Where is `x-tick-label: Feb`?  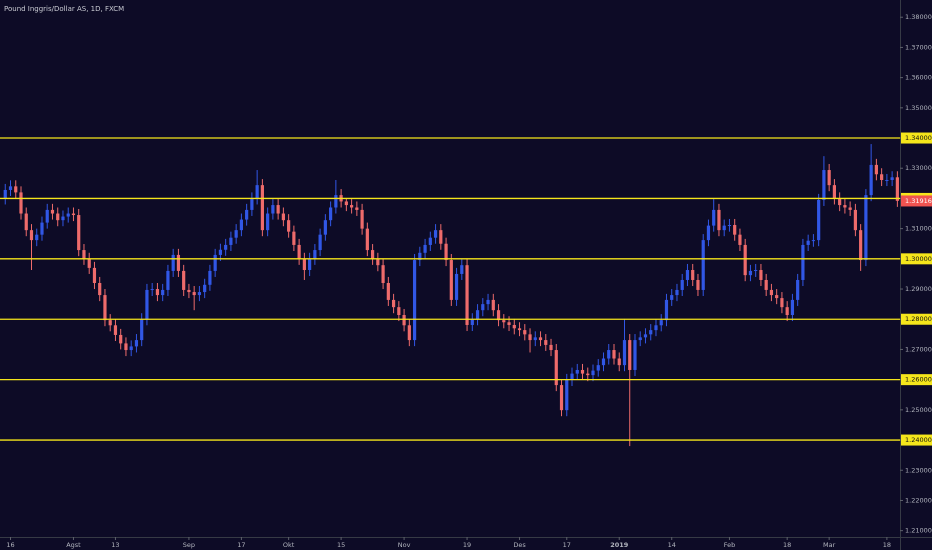 x-tick-label: Feb is located at coordinates (730, 545).